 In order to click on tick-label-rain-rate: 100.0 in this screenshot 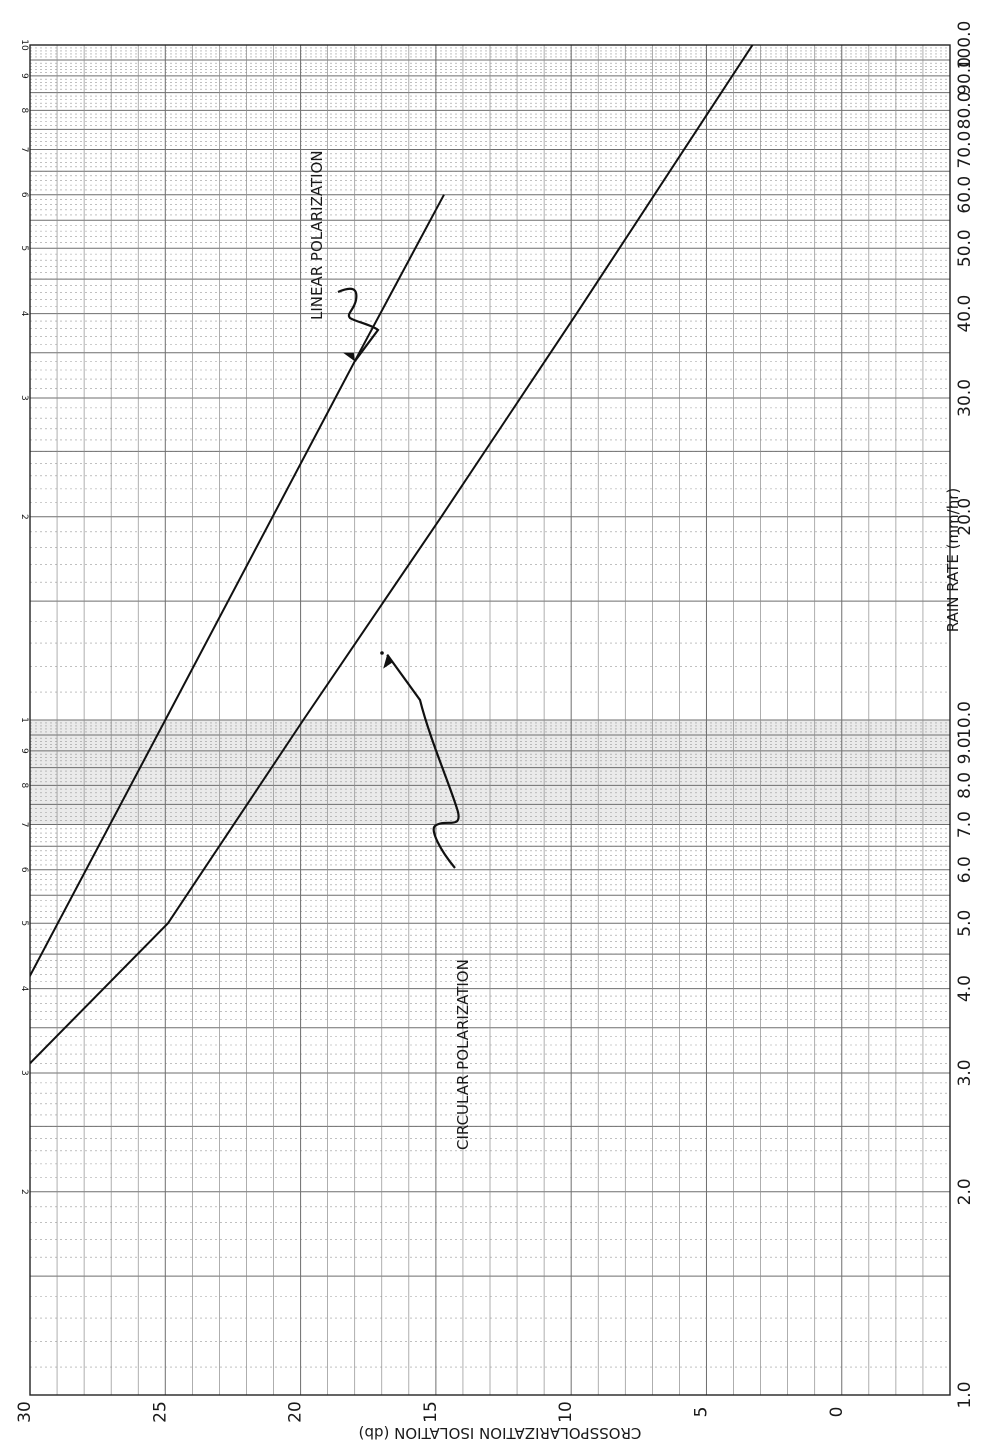, I will do `click(965, 45)`.